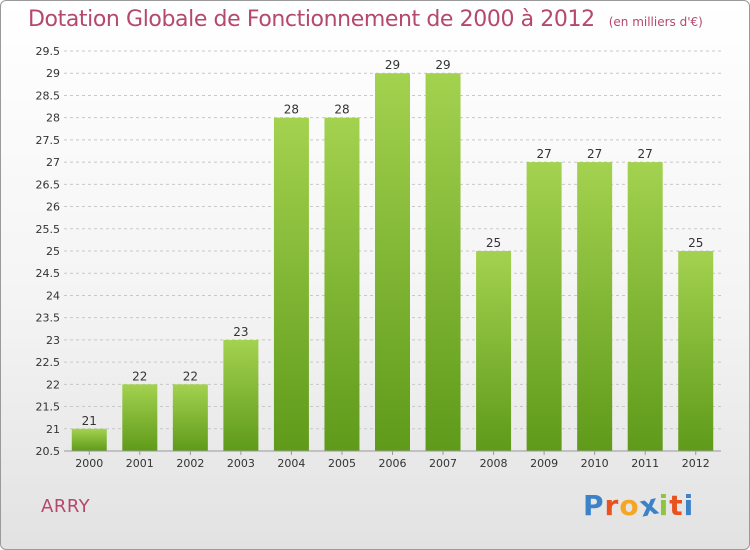 The width and height of the screenshot is (750, 550). I want to click on bar-2003, so click(241, 395).